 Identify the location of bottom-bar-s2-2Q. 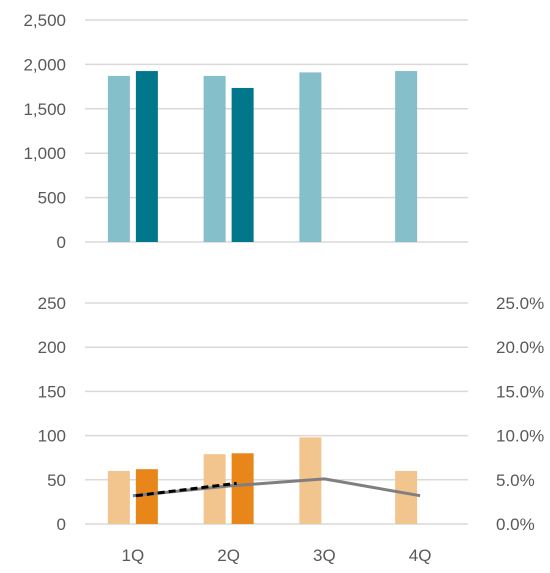
(242, 488).